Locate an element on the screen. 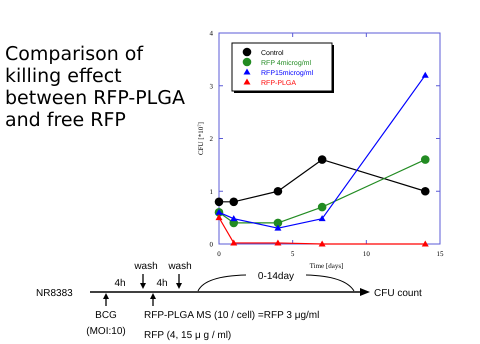 The image size is (480, 344). text: NR8383 is located at coordinates (55, 293).